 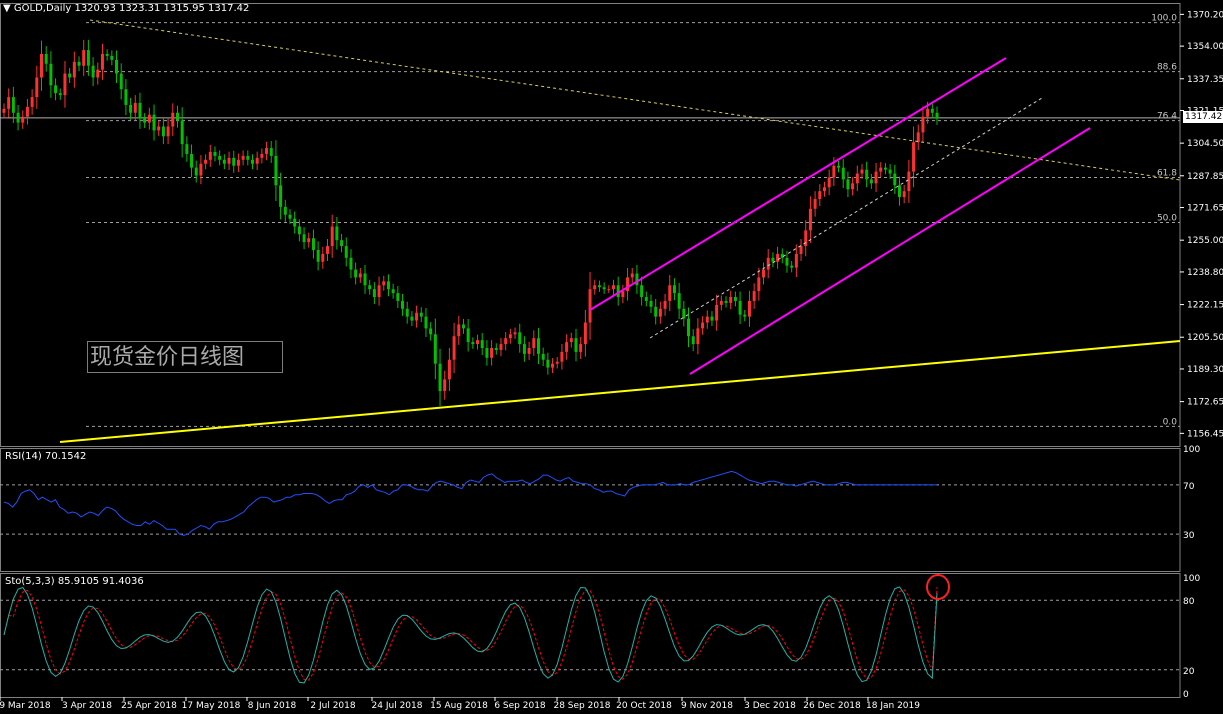 What do you see at coordinates (7, 8) in the screenshot?
I see `dropdown-triangle-icon: ▼` at bounding box center [7, 8].